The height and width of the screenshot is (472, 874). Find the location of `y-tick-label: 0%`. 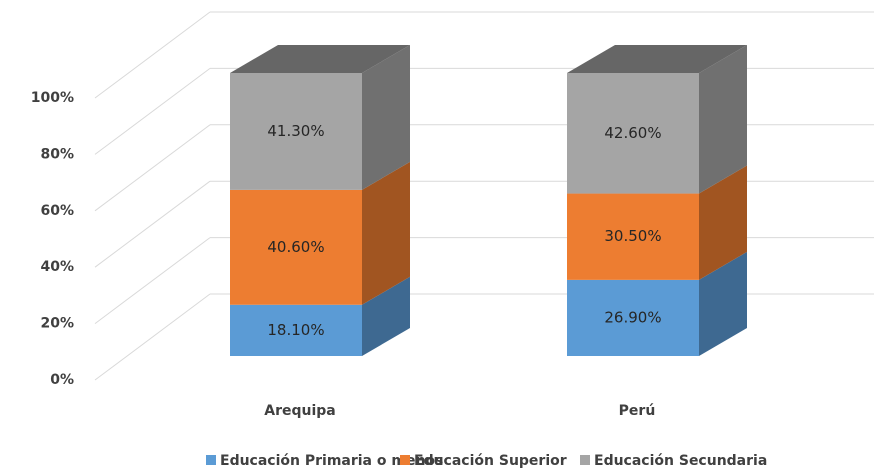

y-tick-label: 0% is located at coordinates (62, 380).